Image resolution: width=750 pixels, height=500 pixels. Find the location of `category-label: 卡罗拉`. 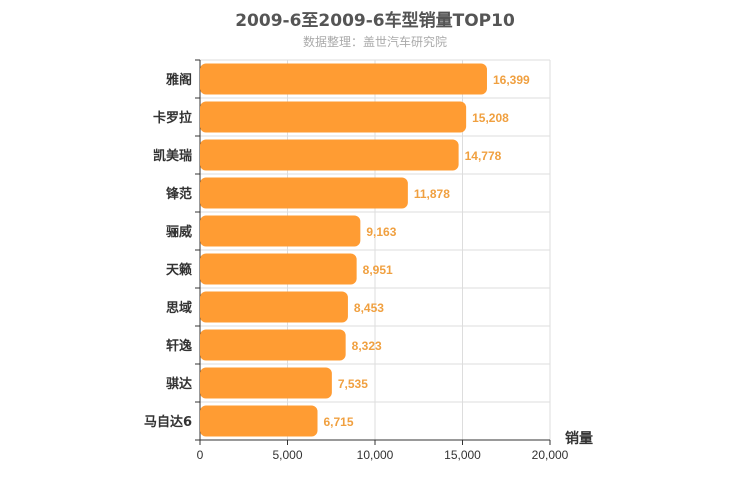

category-label: 卡罗拉 is located at coordinates (172, 118).